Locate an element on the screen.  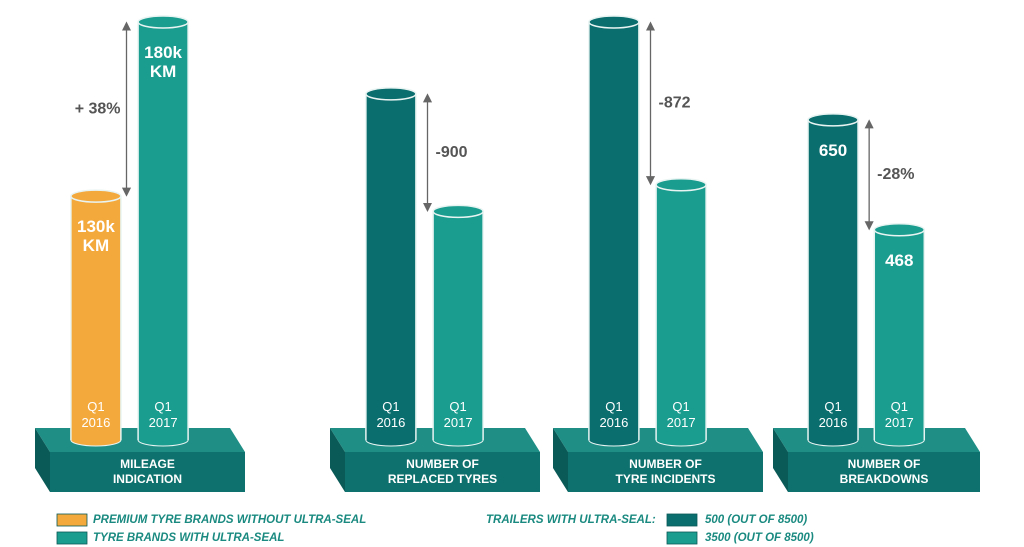
panel-title-line: MILEAGE is located at coordinates (147, 464).